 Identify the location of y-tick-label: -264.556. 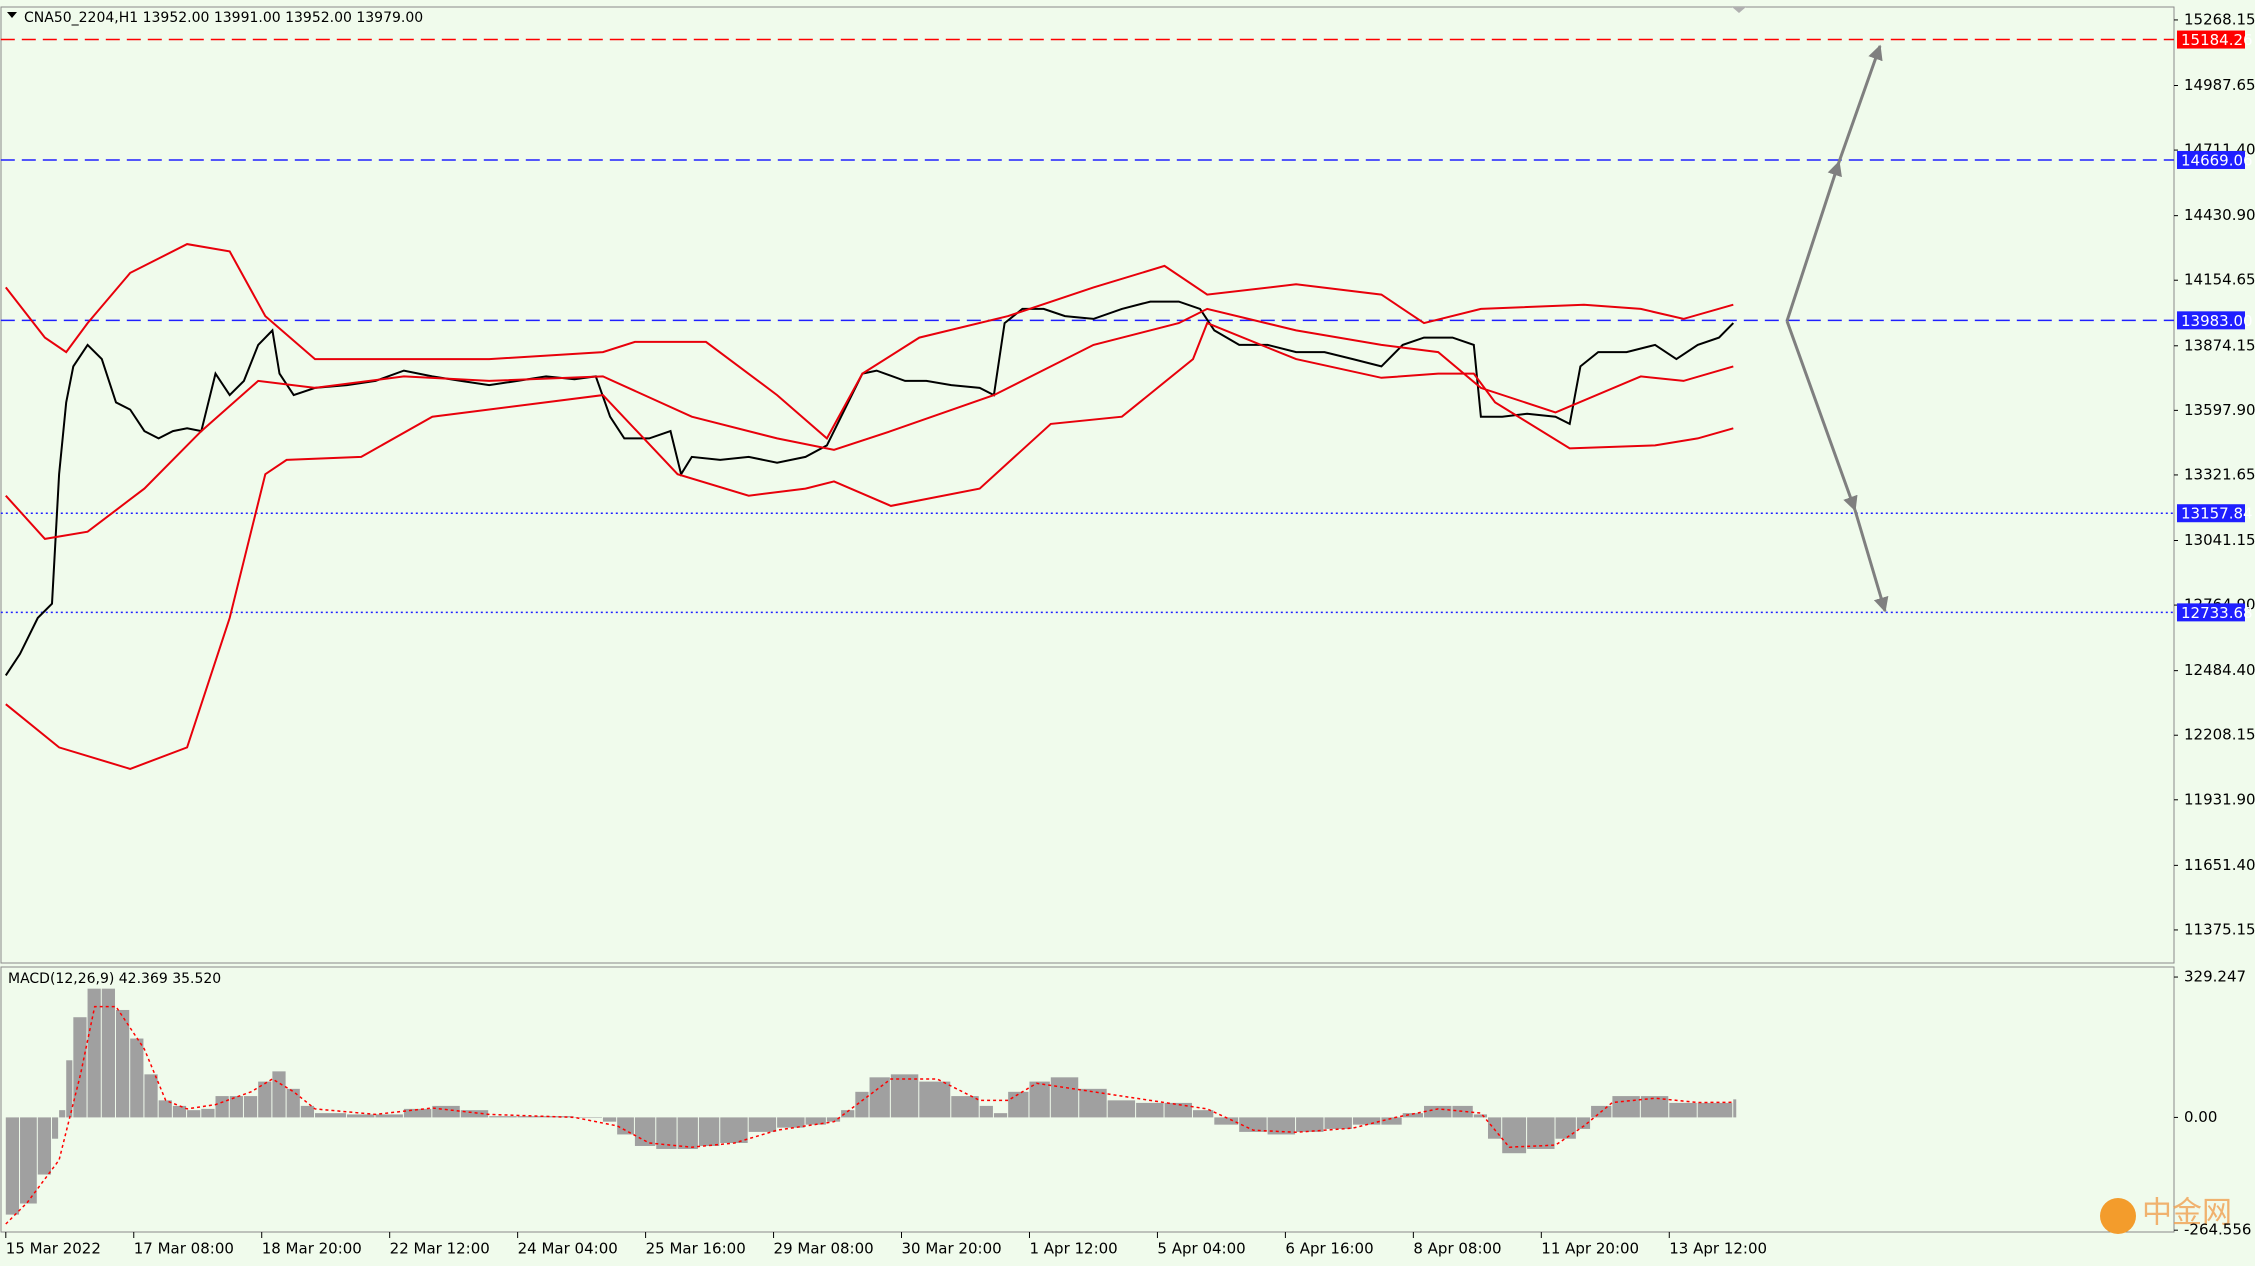
(2217, 1230).